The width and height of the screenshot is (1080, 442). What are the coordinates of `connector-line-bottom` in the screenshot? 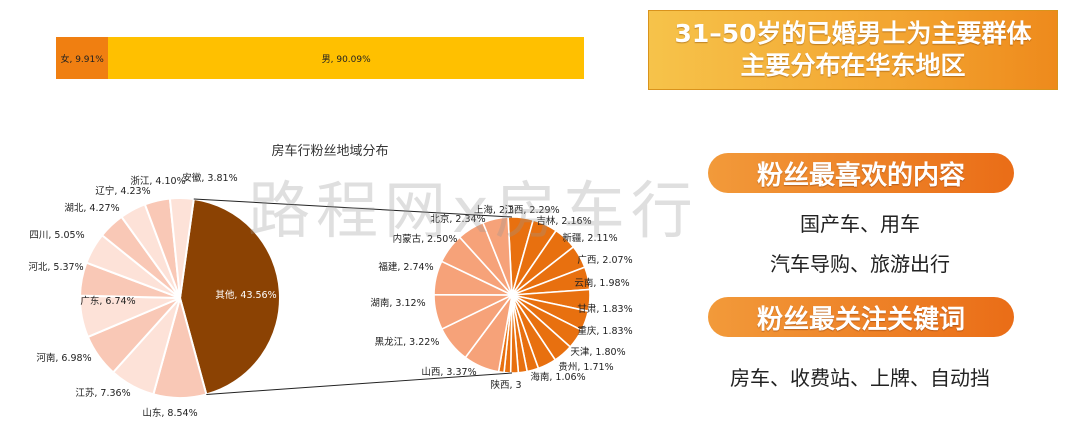 It's located at (359, 383).